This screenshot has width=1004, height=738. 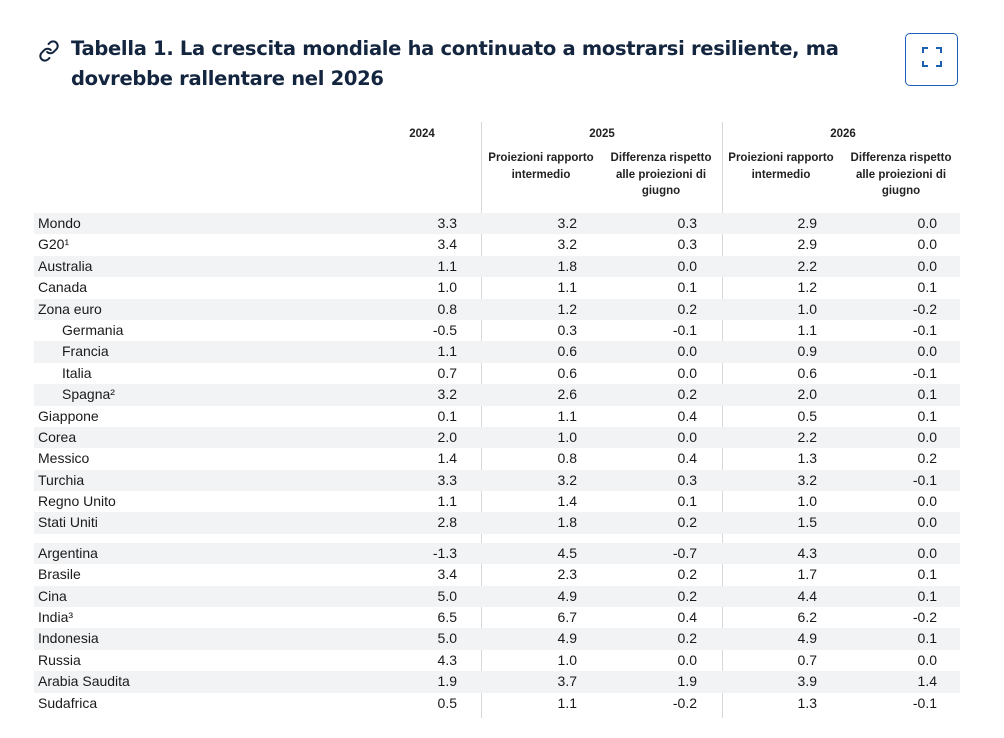 I want to click on row-label: G20¹, so click(x=54, y=244).